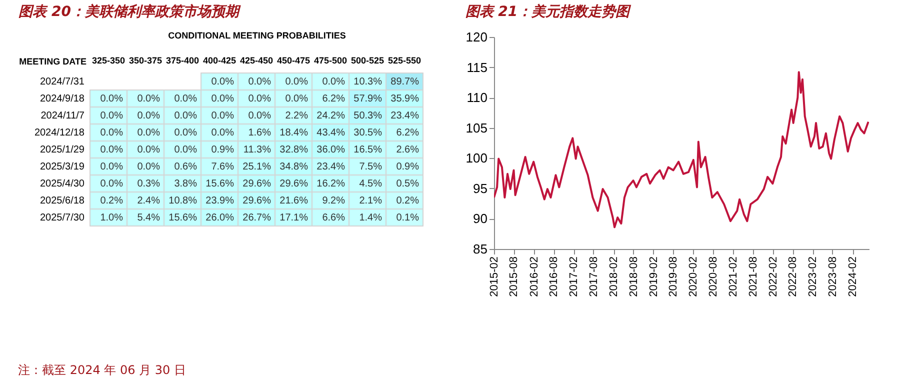 The height and width of the screenshot is (383, 920). Describe the element at coordinates (145, 61) in the screenshot. I see `x-tick-label: 350-375` at that location.